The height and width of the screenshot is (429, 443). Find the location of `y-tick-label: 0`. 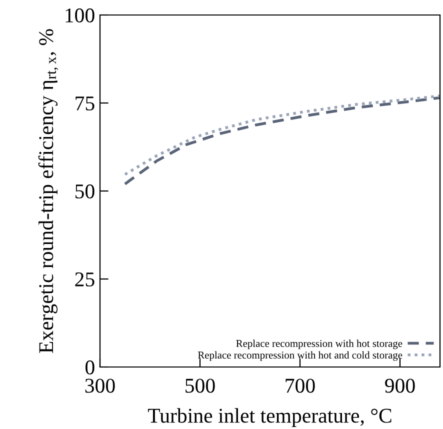

y-tick-label: 0 is located at coordinates (90, 367).